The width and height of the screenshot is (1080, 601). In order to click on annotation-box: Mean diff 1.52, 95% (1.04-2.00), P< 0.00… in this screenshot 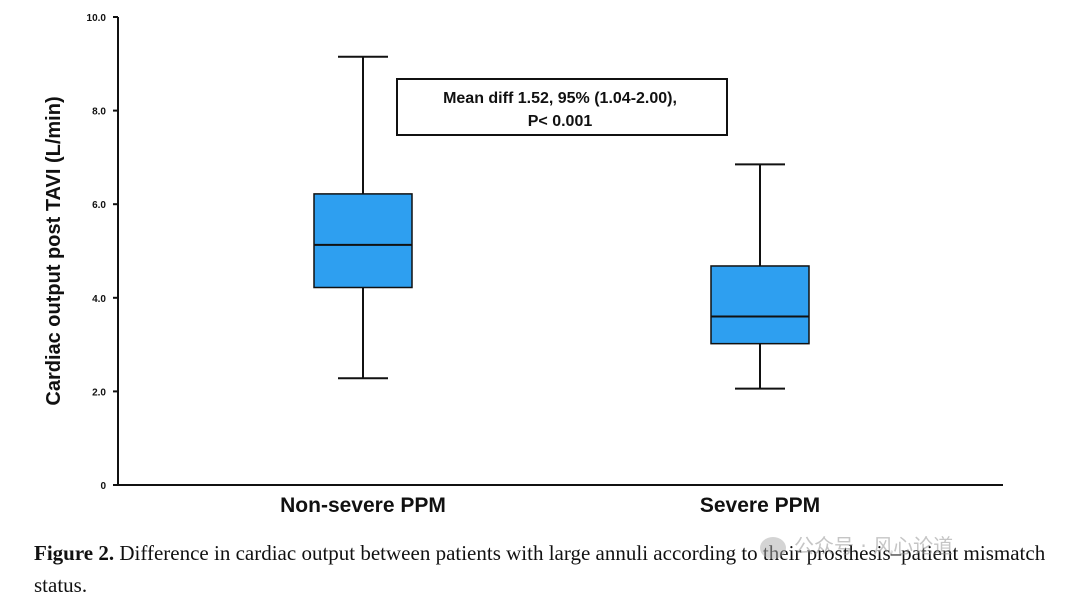, I will do `click(562, 107)`.